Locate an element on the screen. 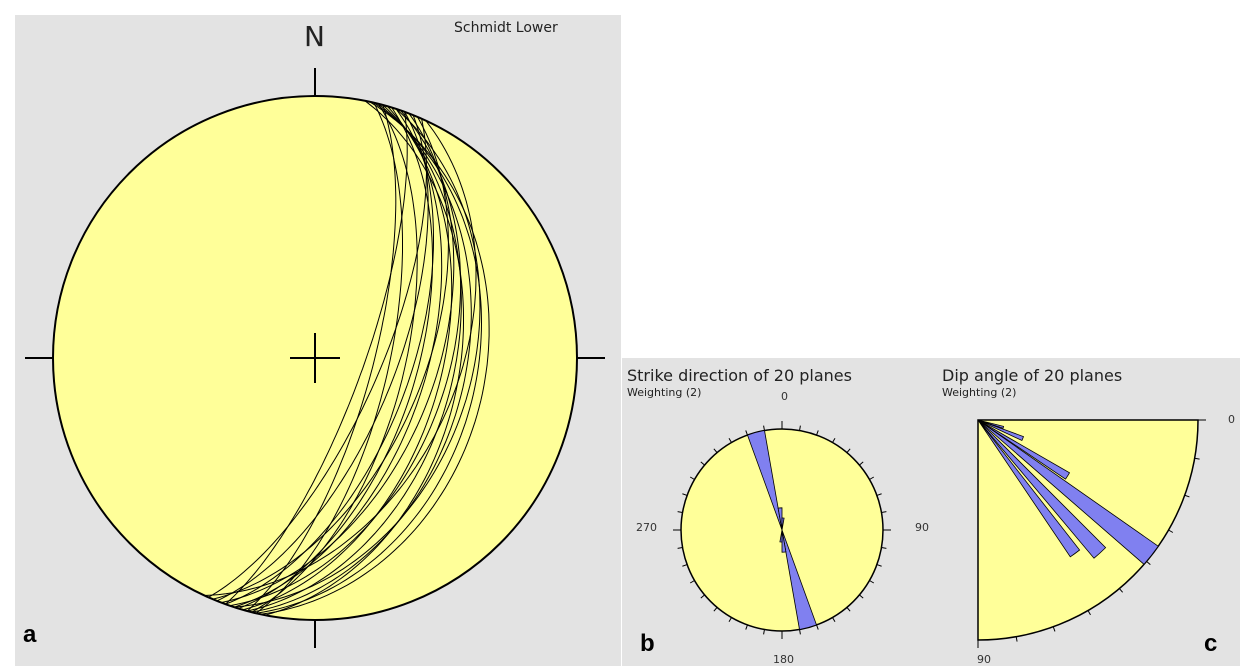 This screenshot has width=1240, height=666. strike-rose-title: Strike direction of 20 planes is located at coordinates (739, 375).